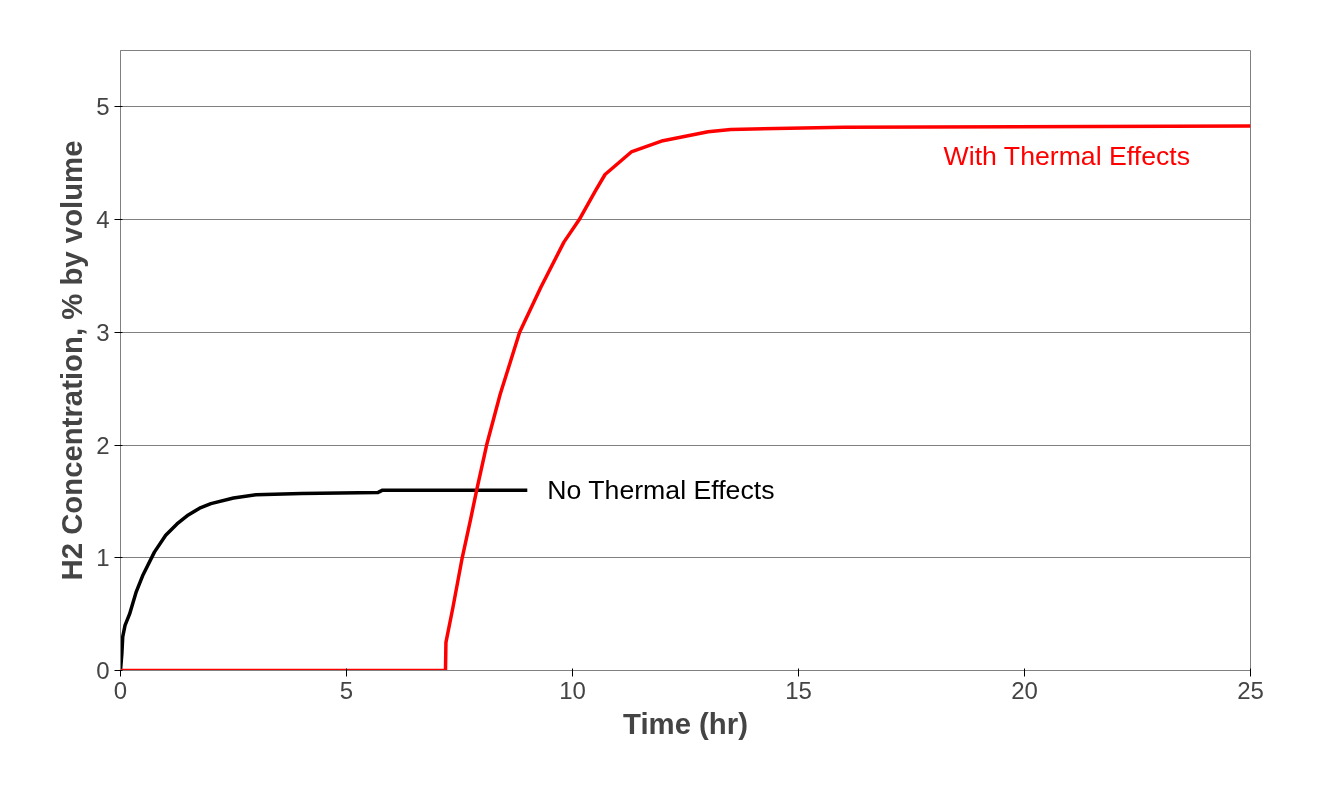 This screenshot has width=1322, height=792. I want to click on y-axis-title: H2 Concentration, % by volume, so click(72, 360).